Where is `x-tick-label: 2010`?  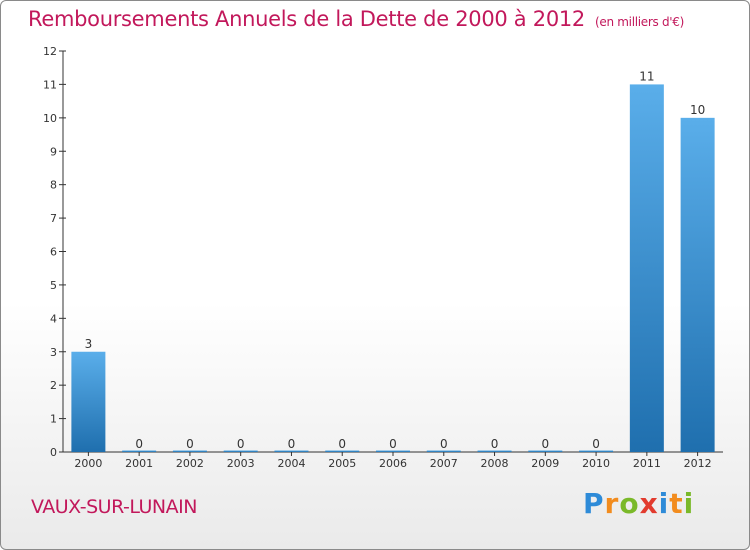
x-tick-label: 2010 is located at coordinates (596, 463).